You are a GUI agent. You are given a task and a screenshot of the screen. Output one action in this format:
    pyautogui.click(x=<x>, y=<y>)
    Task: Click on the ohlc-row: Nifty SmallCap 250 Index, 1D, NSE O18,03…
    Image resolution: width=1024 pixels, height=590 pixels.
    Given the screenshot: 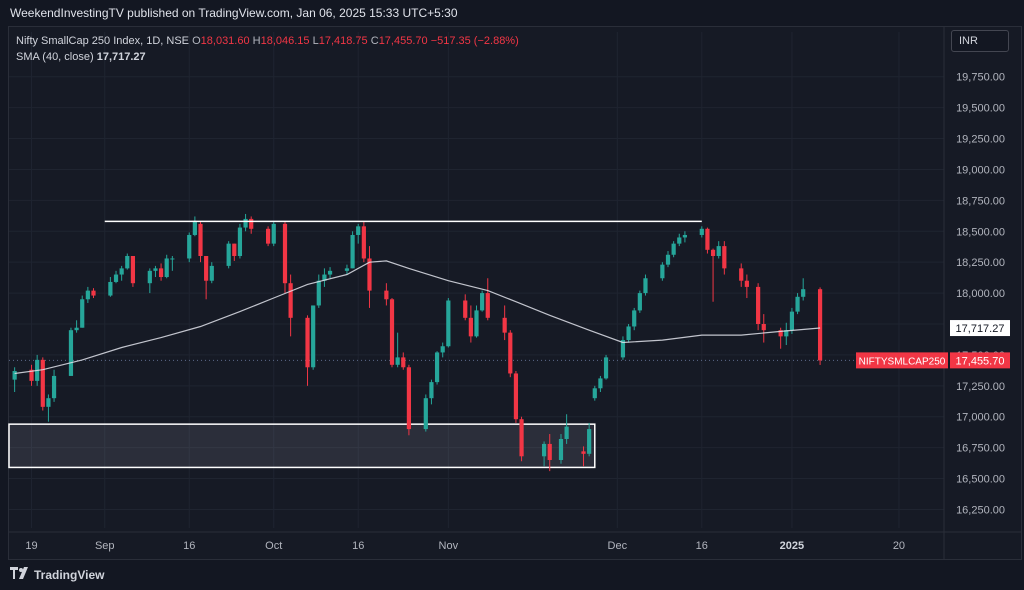 What is the action you would take?
    pyautogui.click(x=267, y=41)
    